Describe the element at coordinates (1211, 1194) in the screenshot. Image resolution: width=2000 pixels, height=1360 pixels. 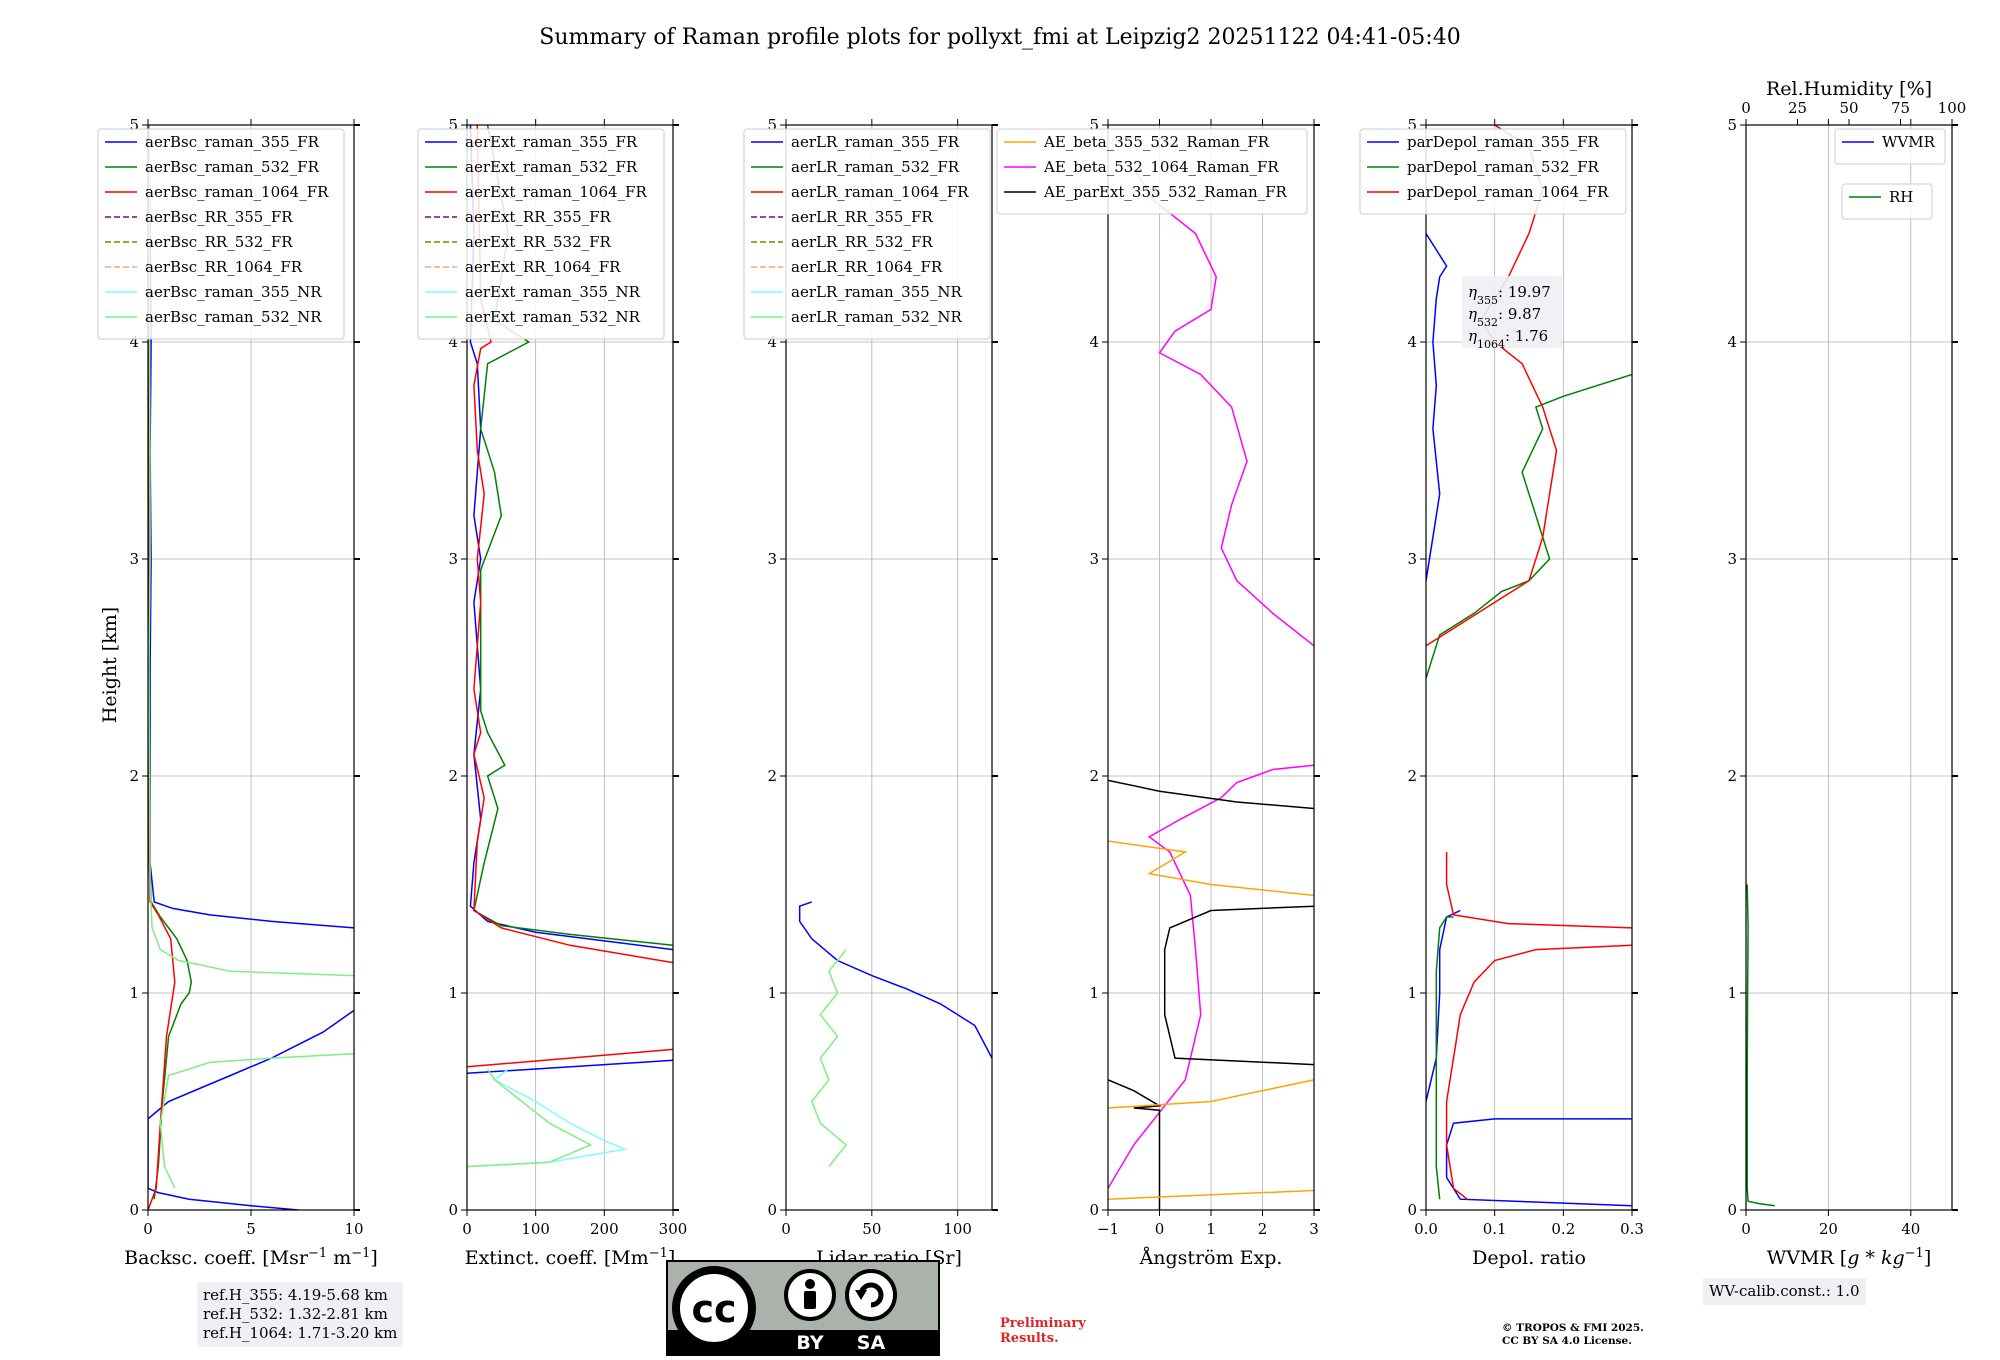
I see `series-line-AE_beta_355_532_Raman_FR` at that location.